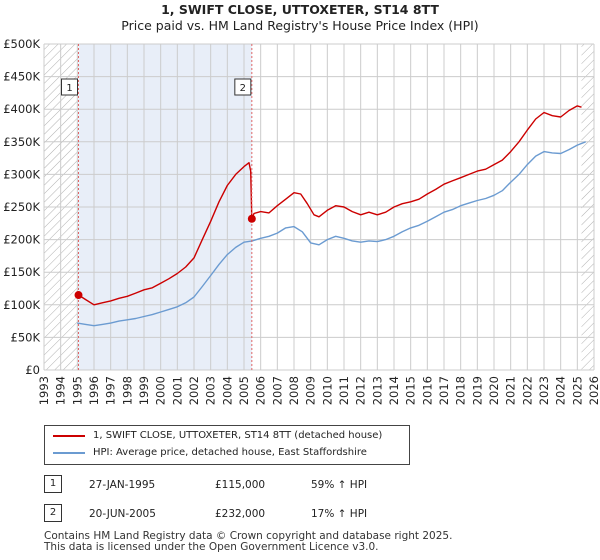  What do you see at coordinates (477, 390) in the screenshot?
I see `x-tick-label: 2019` at bounding box center [477, 390].